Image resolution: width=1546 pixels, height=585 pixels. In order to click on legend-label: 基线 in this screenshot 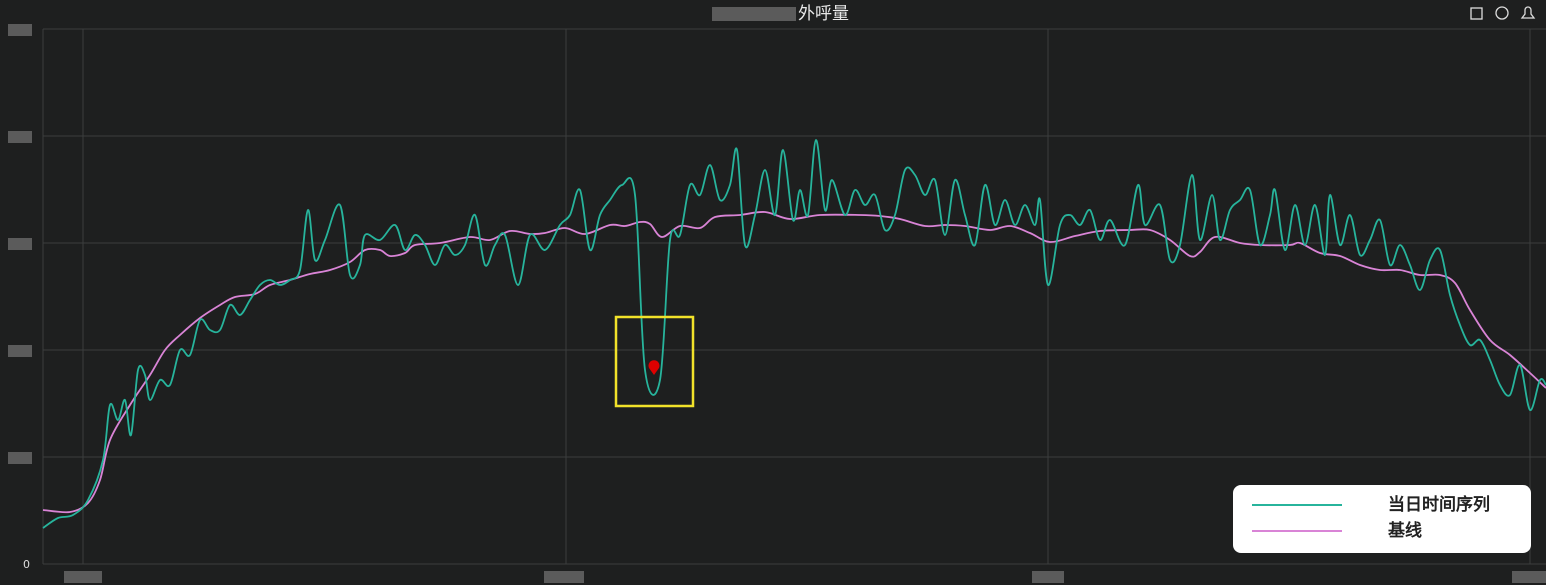, I will do `click(1404, 530)`.